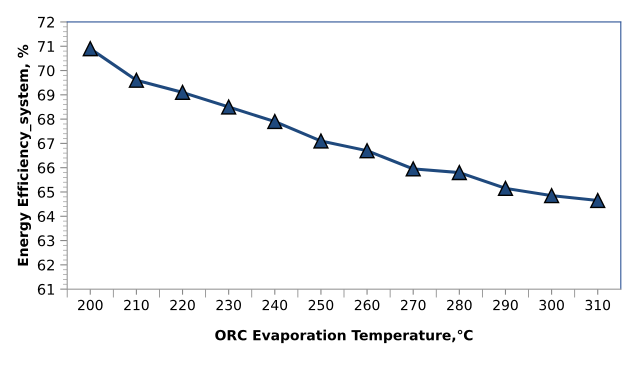 This screenshot has width=640, height=366. I want to click on x-tick-label: 210, so click(136, 305).